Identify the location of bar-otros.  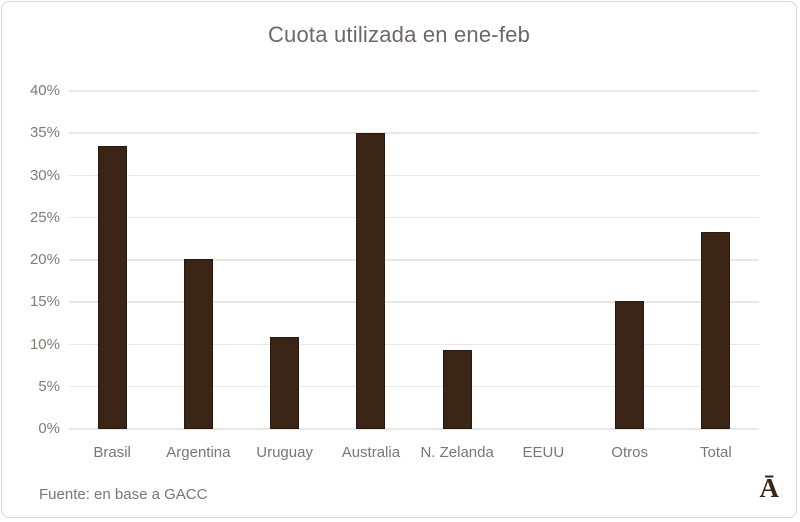
(630, 364).